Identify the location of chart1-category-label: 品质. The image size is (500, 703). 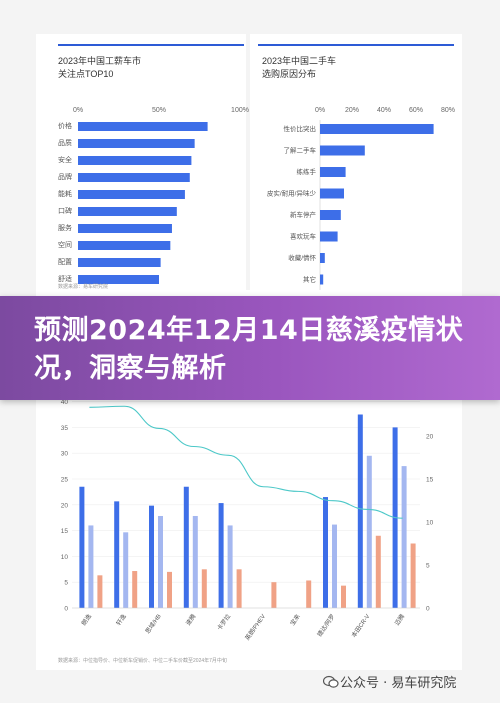
(65, 142).